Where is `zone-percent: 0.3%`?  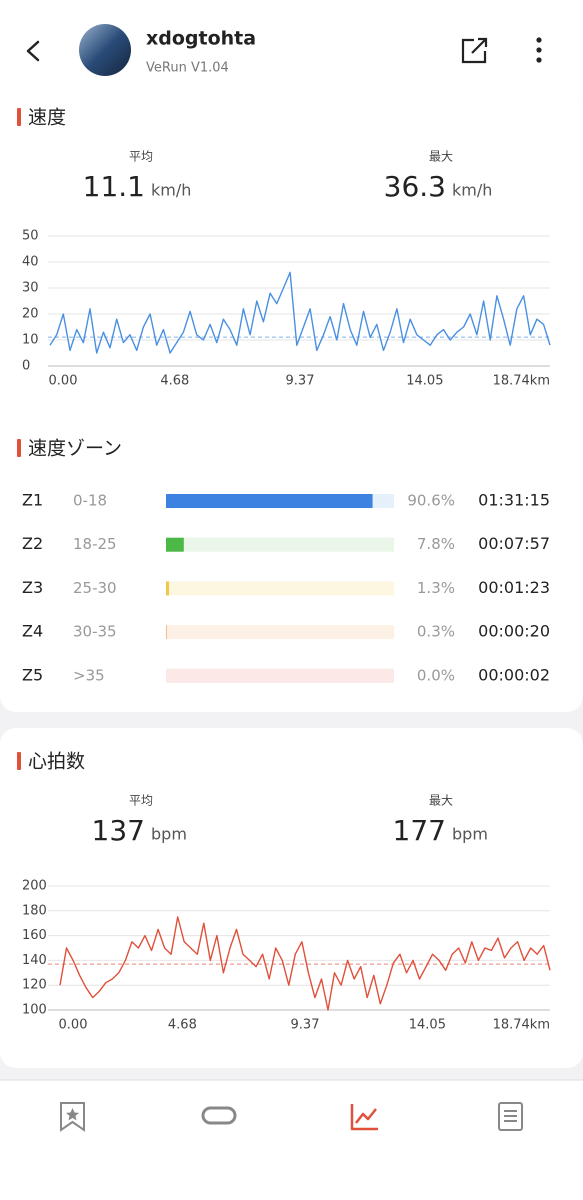
zone-percent: 0.3% is located at coordinates (436, 632).